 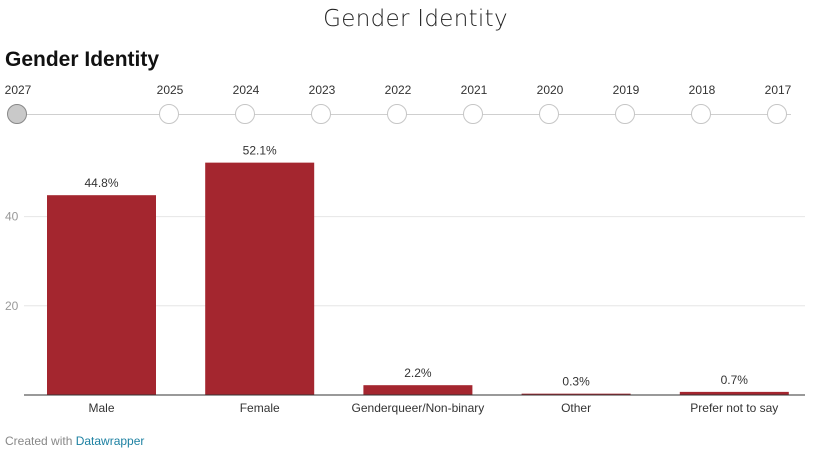 What do you see at coordinates (576, 382) in the screenshot?
I see `bar-value-label: 0.3%` at bounding box center [576, 382].